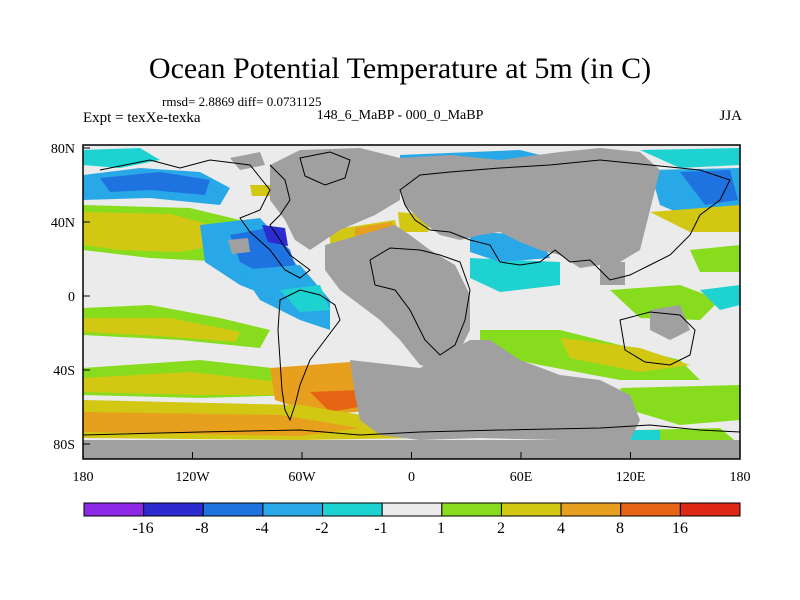 The height and width of the screenshot is (600, 800). Describe the element at coordinates (64, 445) in the screenshot. I see `y-tick-label: 80S` at that location.